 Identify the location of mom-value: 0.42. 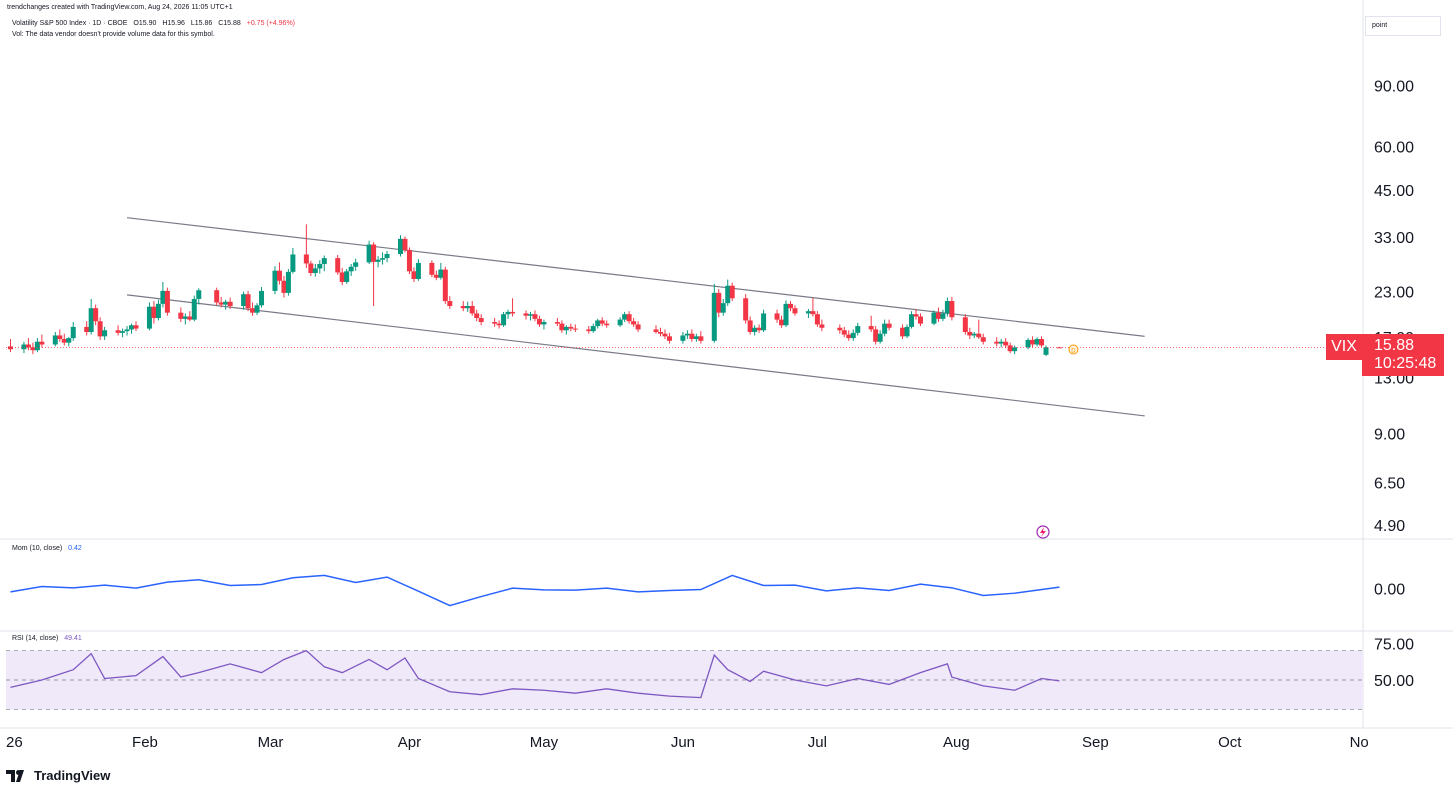
(75, 548).